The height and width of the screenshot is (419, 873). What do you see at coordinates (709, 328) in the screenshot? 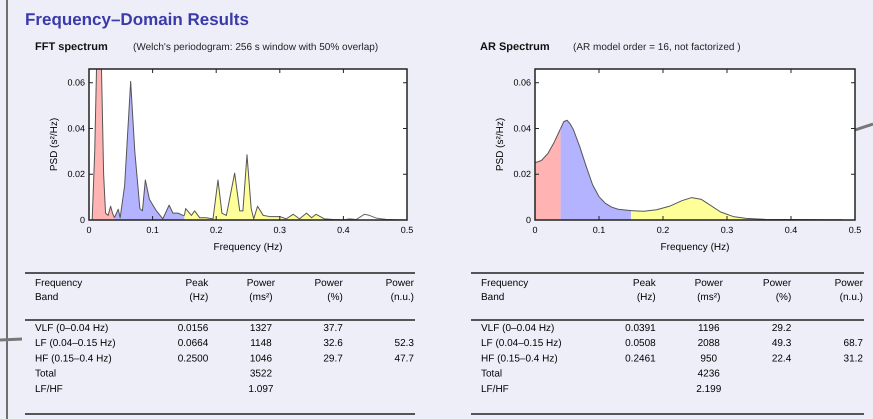
I see `text: 1196` at bounding box center [709, 328].